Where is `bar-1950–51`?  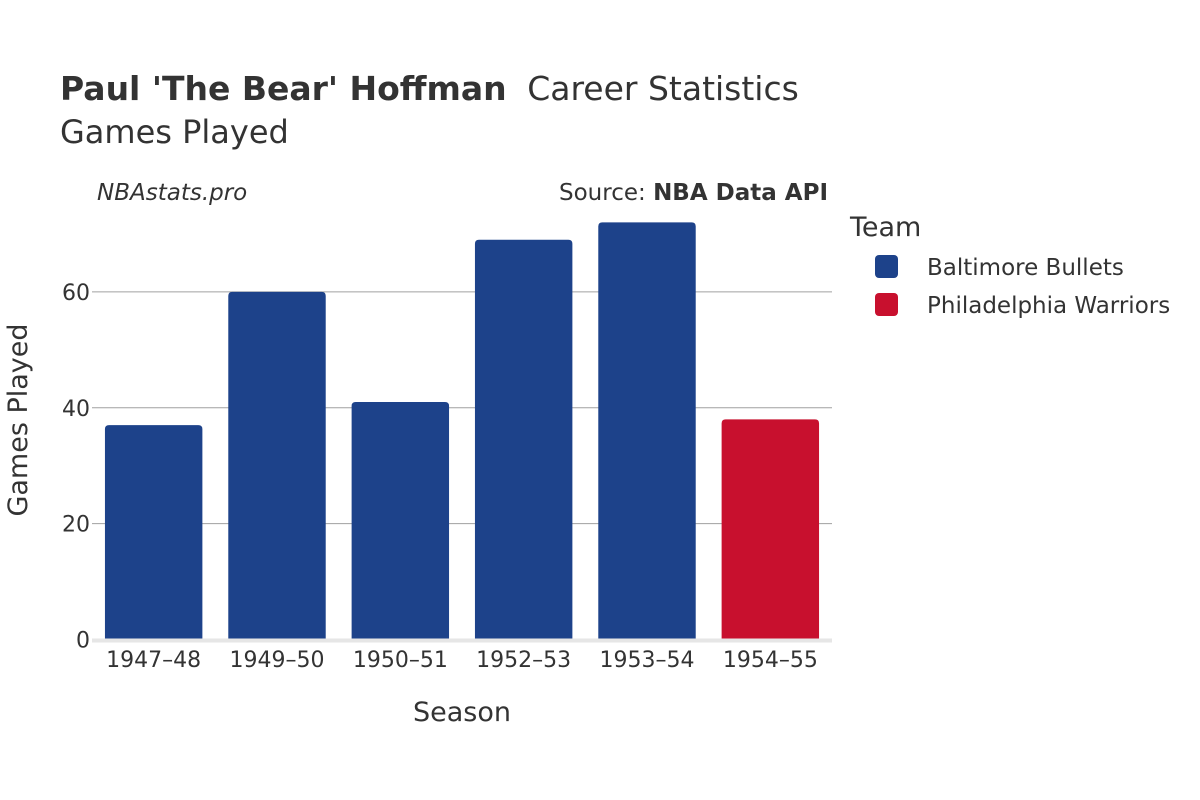
bar-1950–51 is located at coordinates (400, 520).